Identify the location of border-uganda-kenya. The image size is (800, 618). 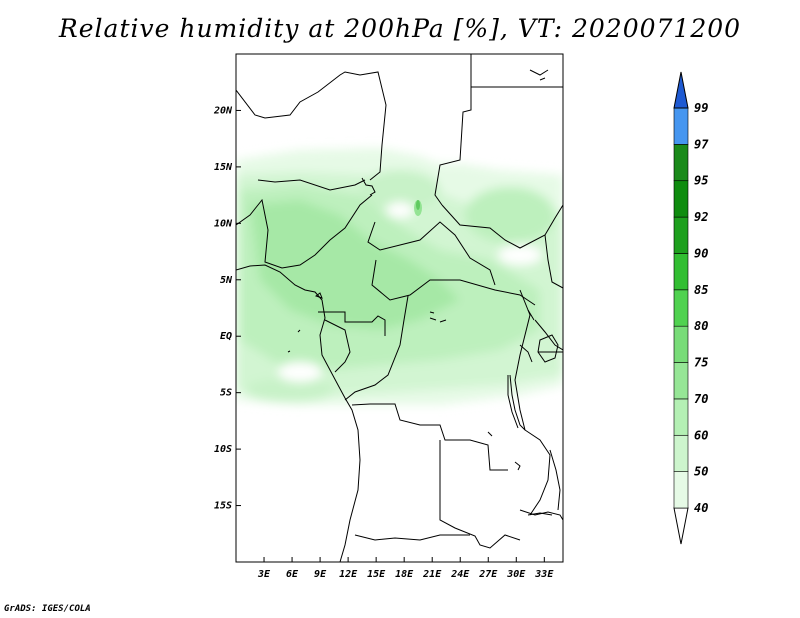
(548, 336).